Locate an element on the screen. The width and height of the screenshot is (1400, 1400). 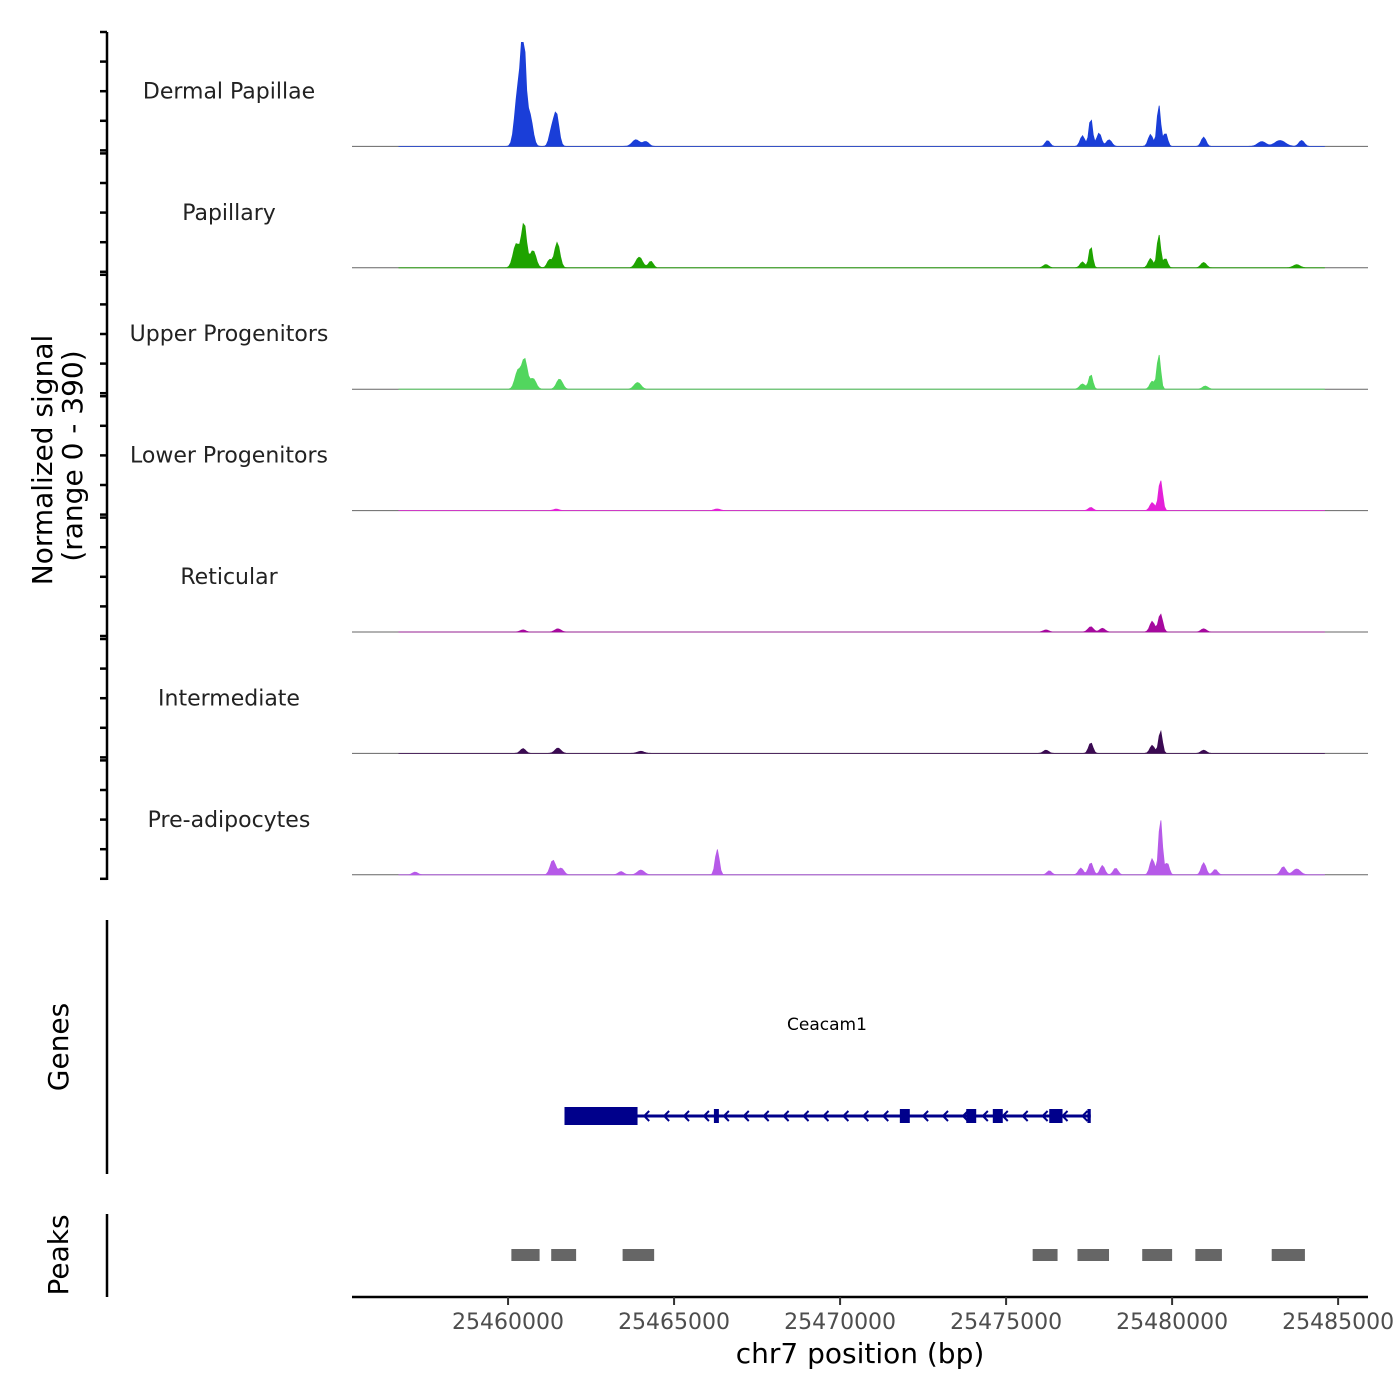
x-tick-label: 25470000 is located at coordinates (840, 1322).